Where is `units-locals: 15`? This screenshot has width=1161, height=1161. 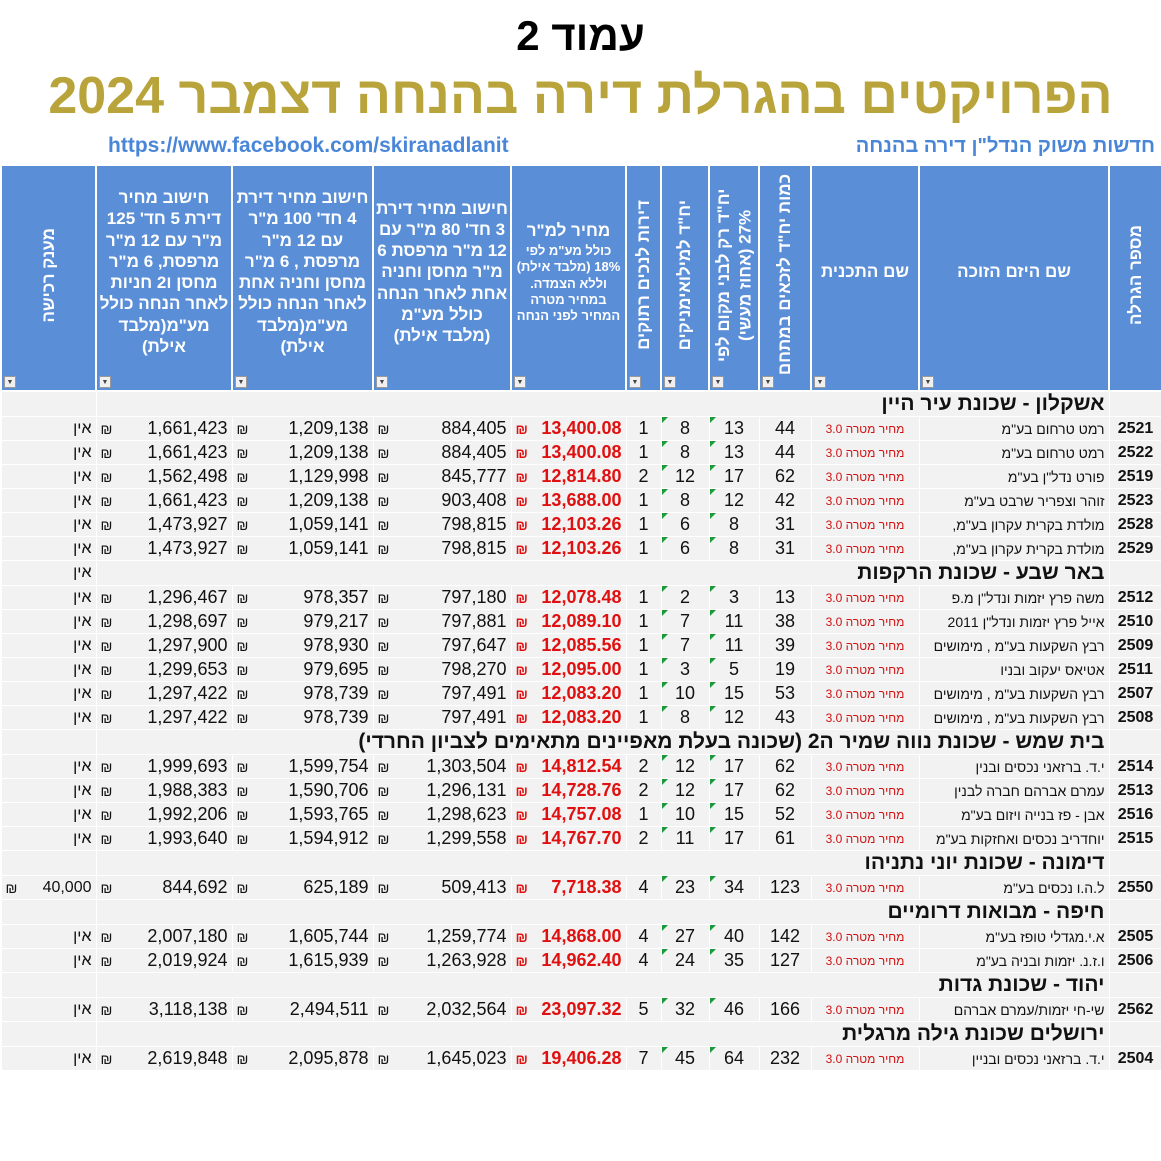
units-locals: 15 is located at coordinates (734, 814).